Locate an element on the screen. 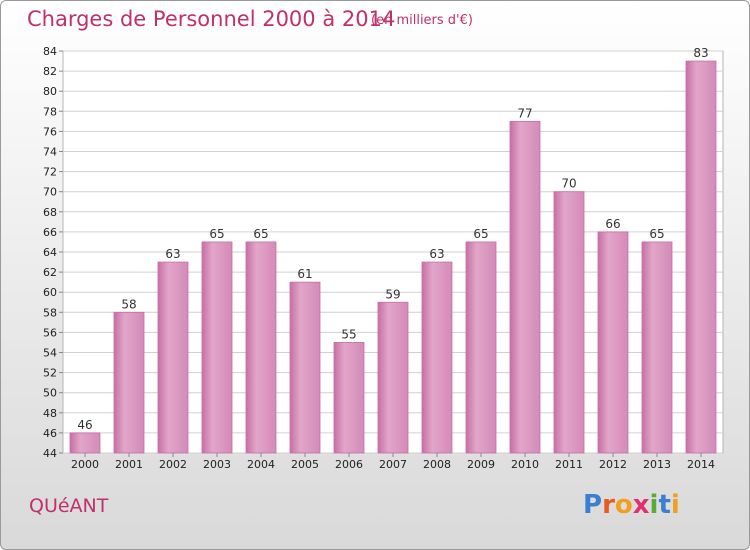 The width and height of the screenshot is (750, 550). bar-value-label: 55 is located at coordinates (348, 334).